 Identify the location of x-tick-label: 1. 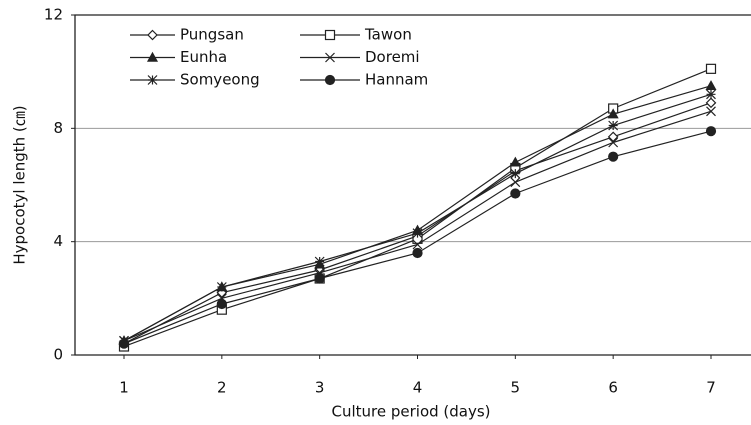
(124, 388).